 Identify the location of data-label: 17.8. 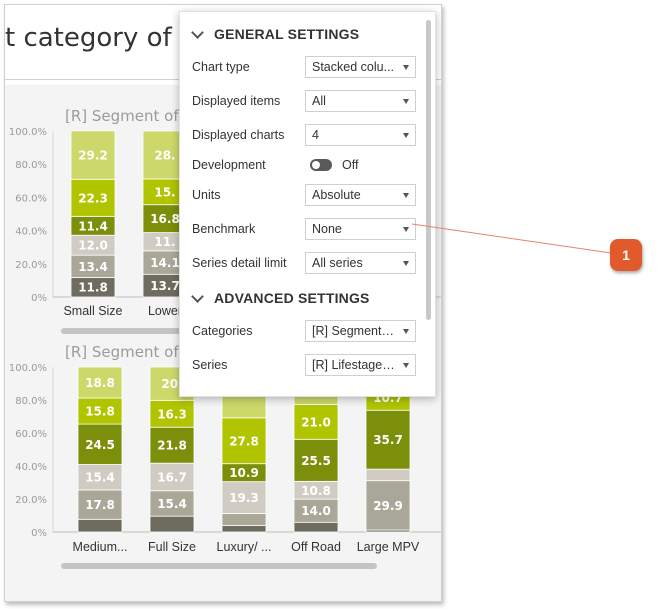
(100, 505).